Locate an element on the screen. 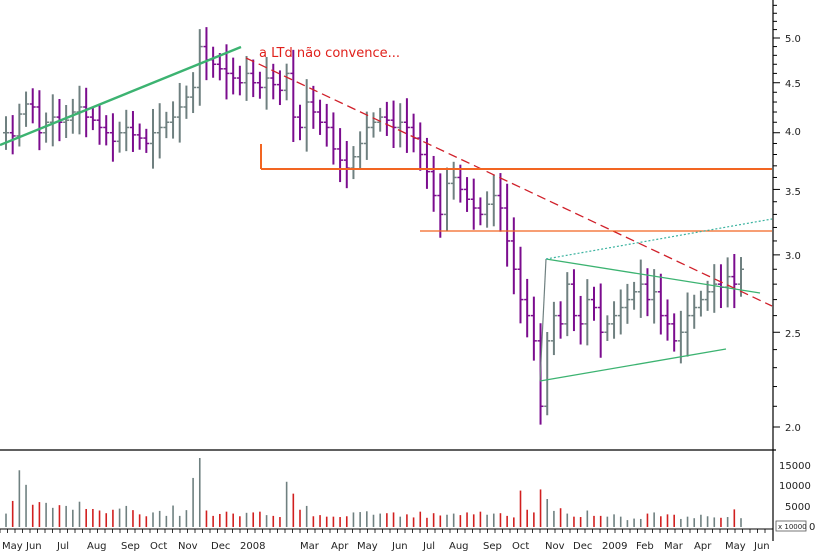 This screenshot has width=817, height=551. triangle-lower-line is located at coordinates (633, 365).